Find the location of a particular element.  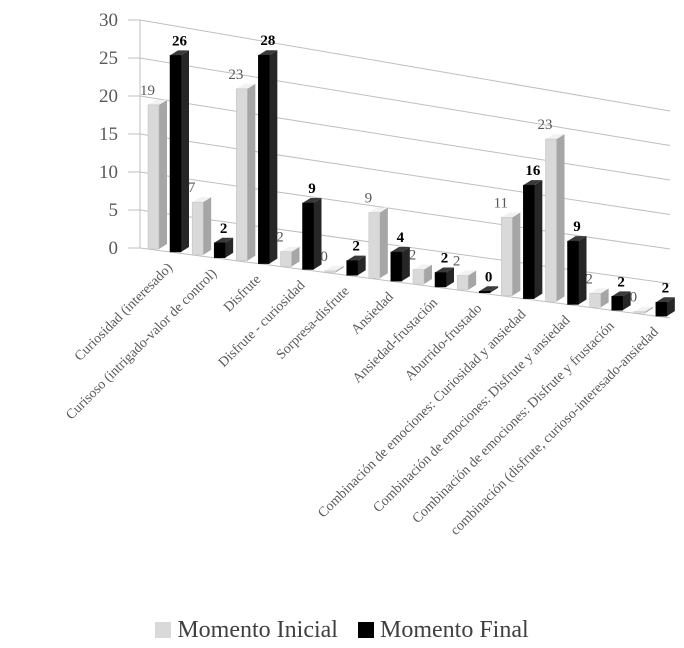

y-axis: 0 5 10 15 20 25 30 is located at coordinates (108, 134).